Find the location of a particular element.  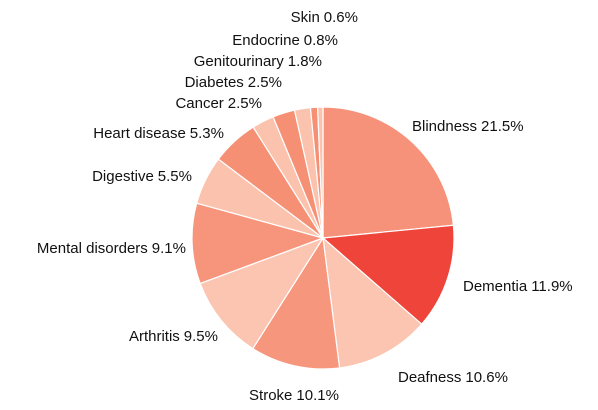

slice-label: Blindness 21.5% is located at coordinates (468, 126).